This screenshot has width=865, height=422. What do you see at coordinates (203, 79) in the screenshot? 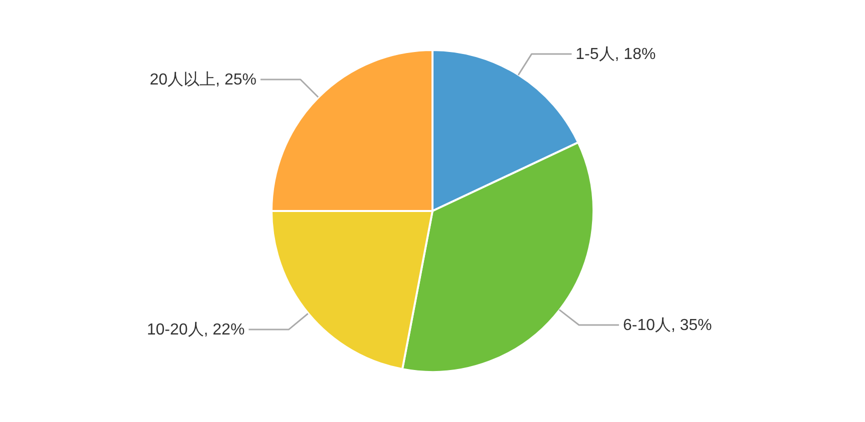
I see `slice-label: 20人以上, 25%` at bounding box center [203, 79].